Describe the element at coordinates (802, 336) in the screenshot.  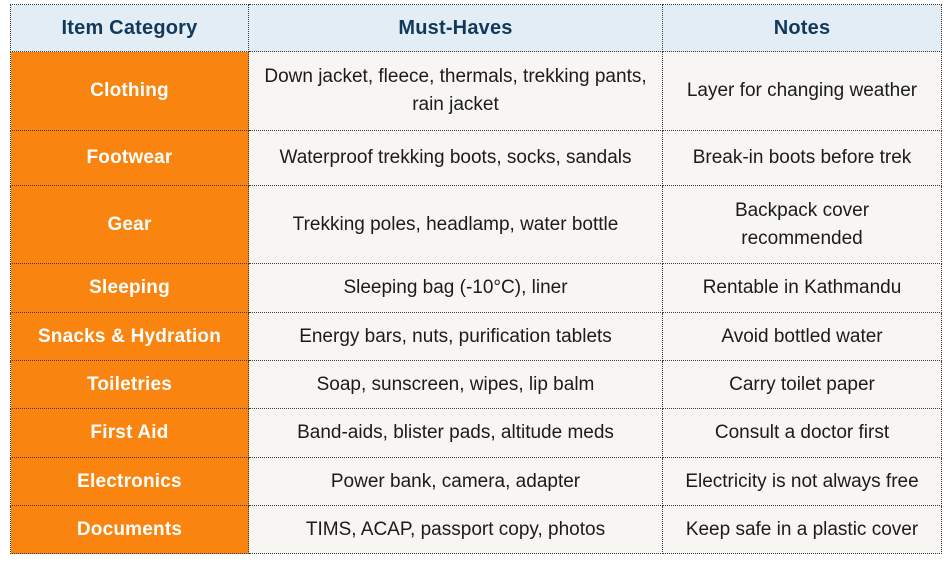
I see `notes-cell: Avoid bottled water` at that location.